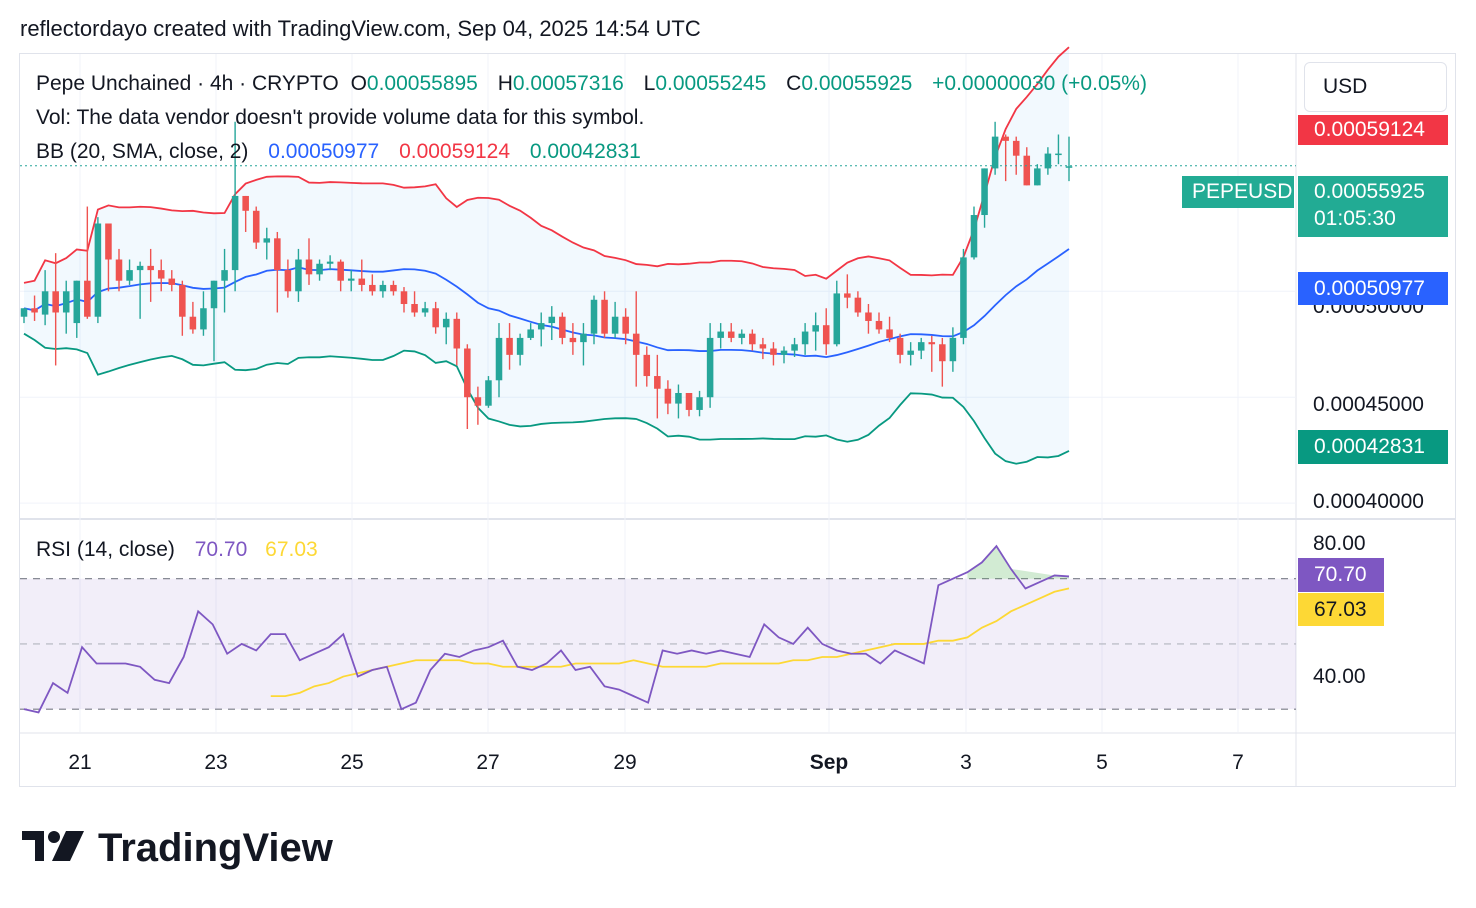 The height and width of the screenshot is (908, 1476). What do you see at coordinates (455, 151) in the screenshot?
I see `bb-upper-value: 0.00059124` at bounding box center [455, 151].